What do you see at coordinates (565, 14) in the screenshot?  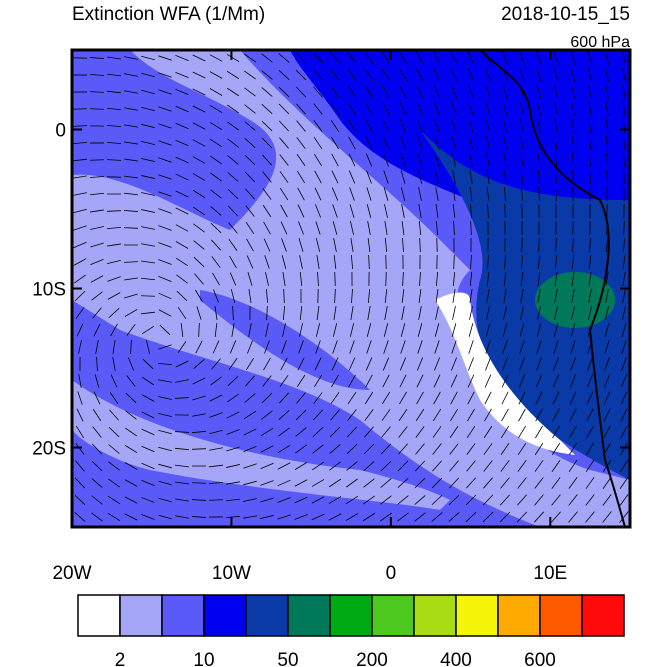 I see `time: 2018-10-15_15` at bounding box center [565, 14].